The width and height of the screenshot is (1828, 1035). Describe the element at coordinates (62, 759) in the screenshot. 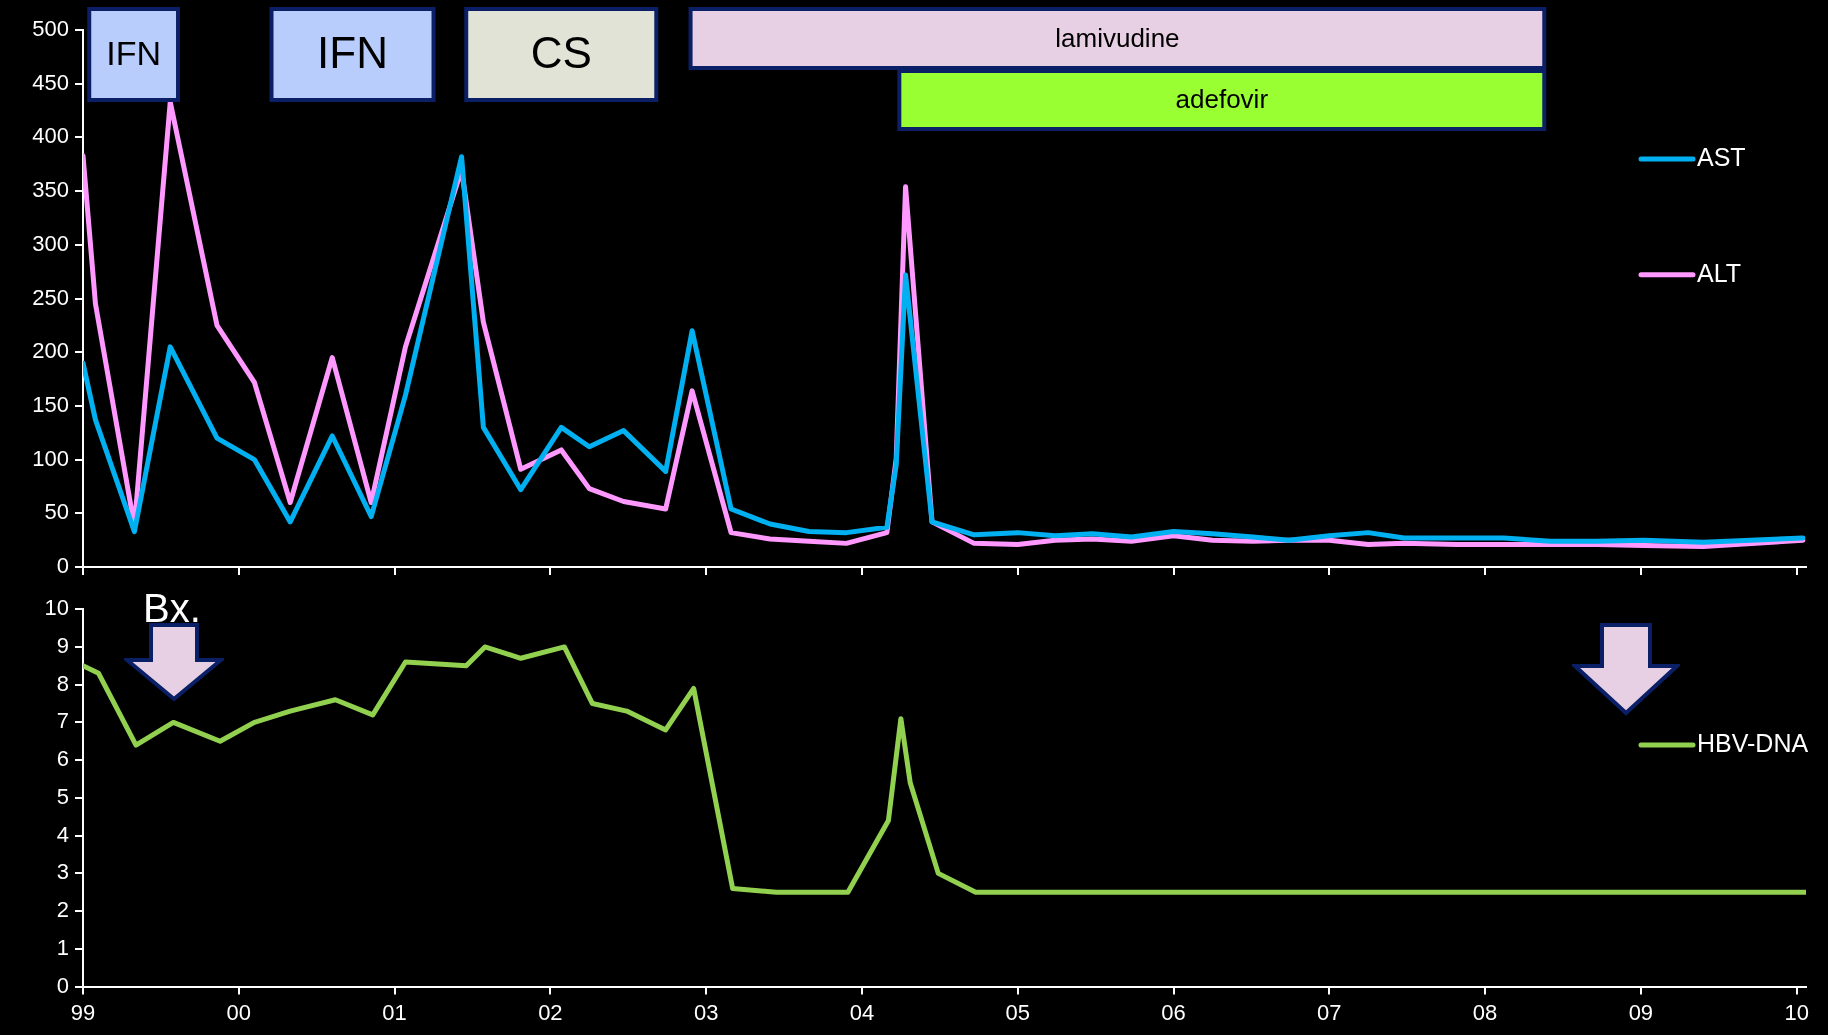

I see `y-tick-label: 6` at that location.